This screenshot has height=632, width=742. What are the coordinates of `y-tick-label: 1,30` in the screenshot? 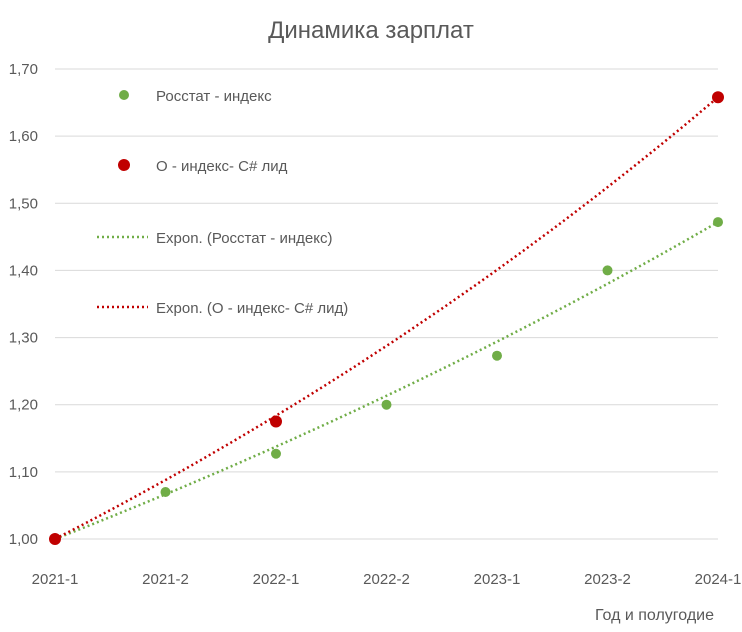 It's located at (23, 338).